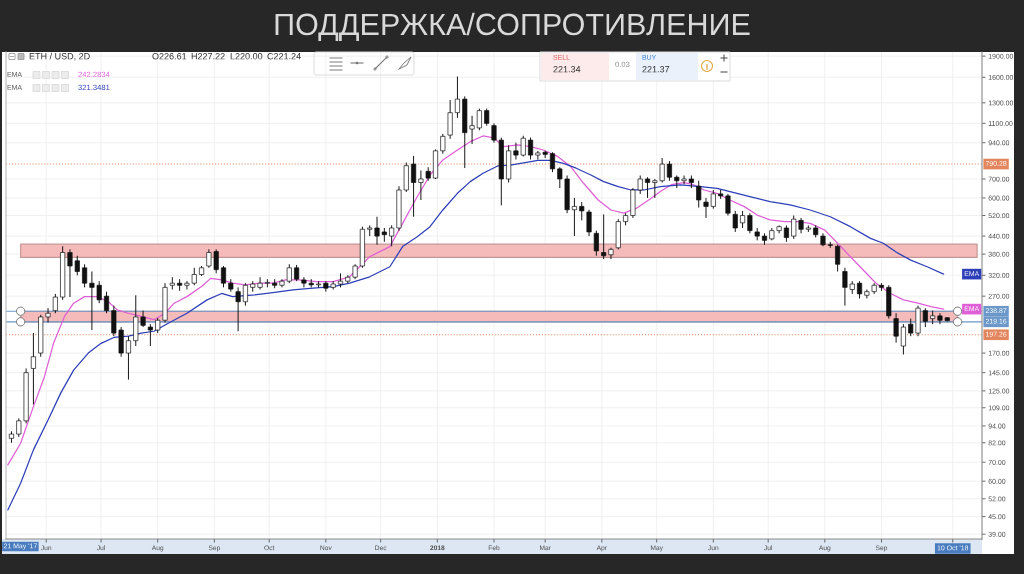 The width and height of the screenshot is (1024, 574). Describe the element at coordinates (512, 26) in the screenshot. I see `chart-title: ПОДДЕРЖКА/СОПРОТИВЛЕНИЕ` at that location.